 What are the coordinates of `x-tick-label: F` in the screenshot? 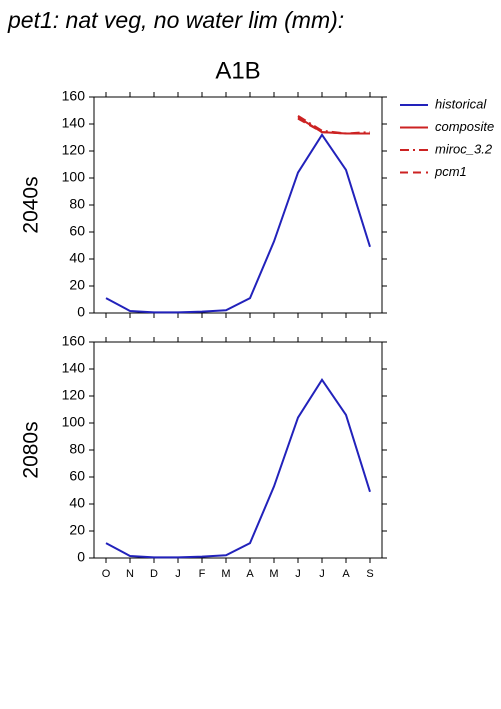 It's located at (202, 574).